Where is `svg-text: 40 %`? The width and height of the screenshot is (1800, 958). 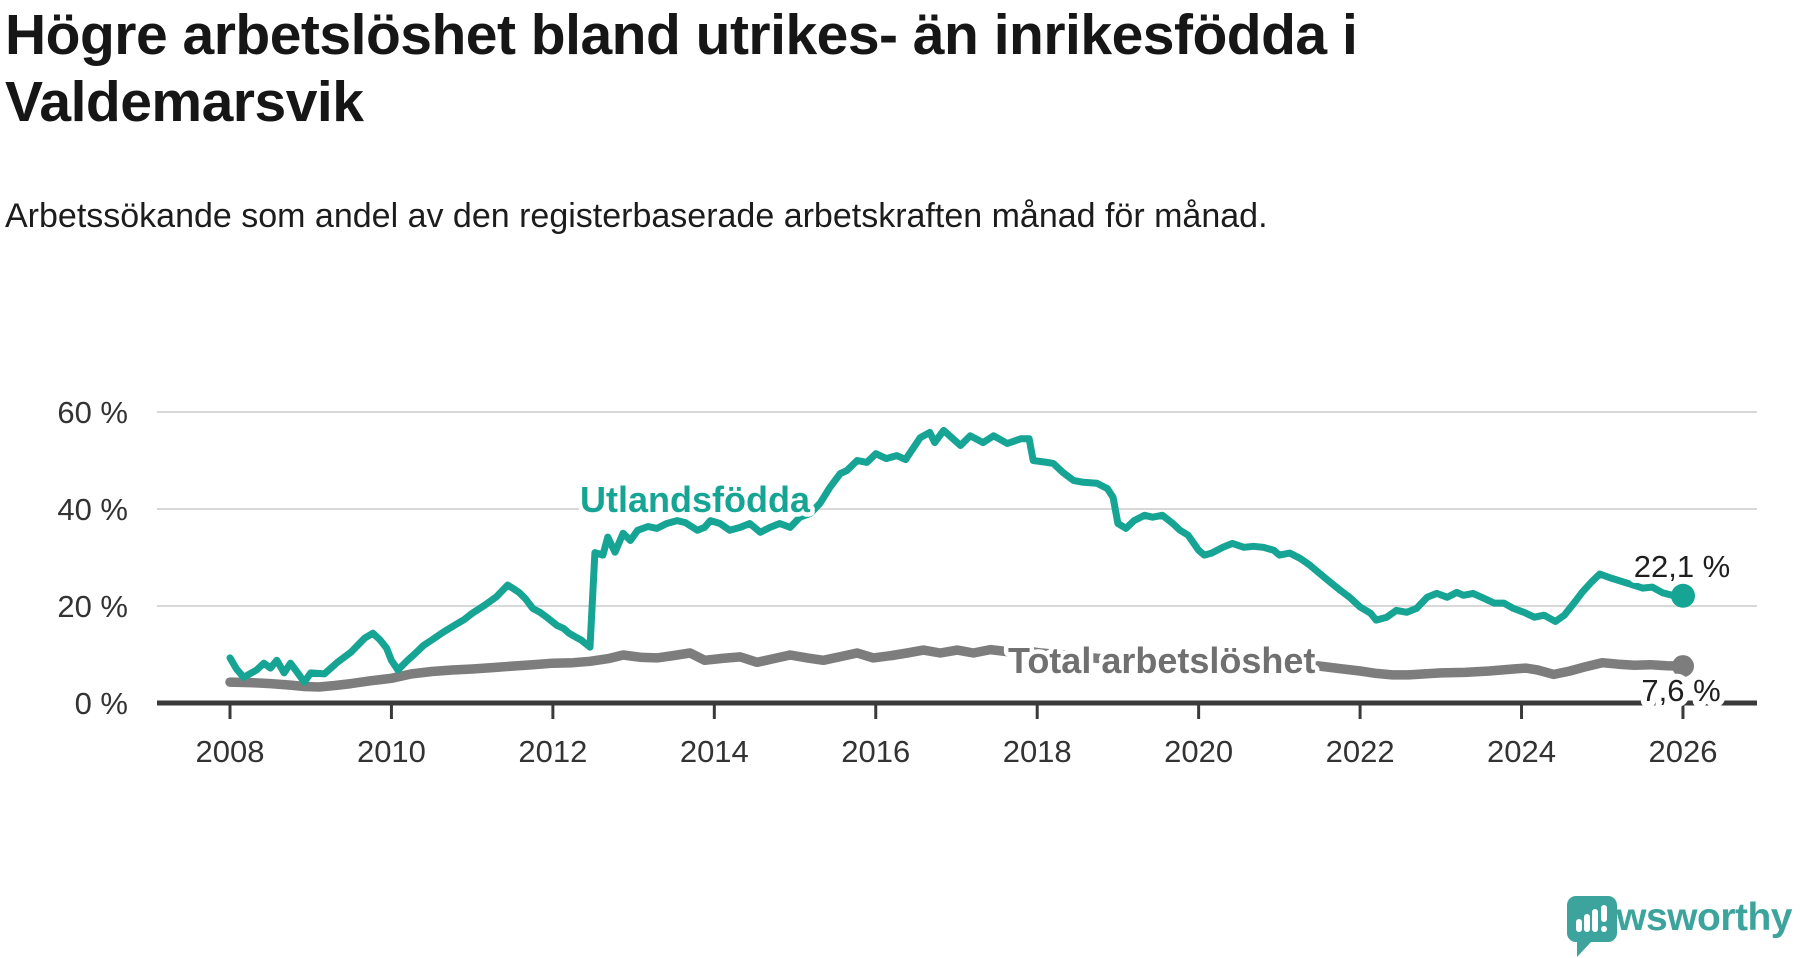
svg-text: 40 % is located at coordinates (92, 509).